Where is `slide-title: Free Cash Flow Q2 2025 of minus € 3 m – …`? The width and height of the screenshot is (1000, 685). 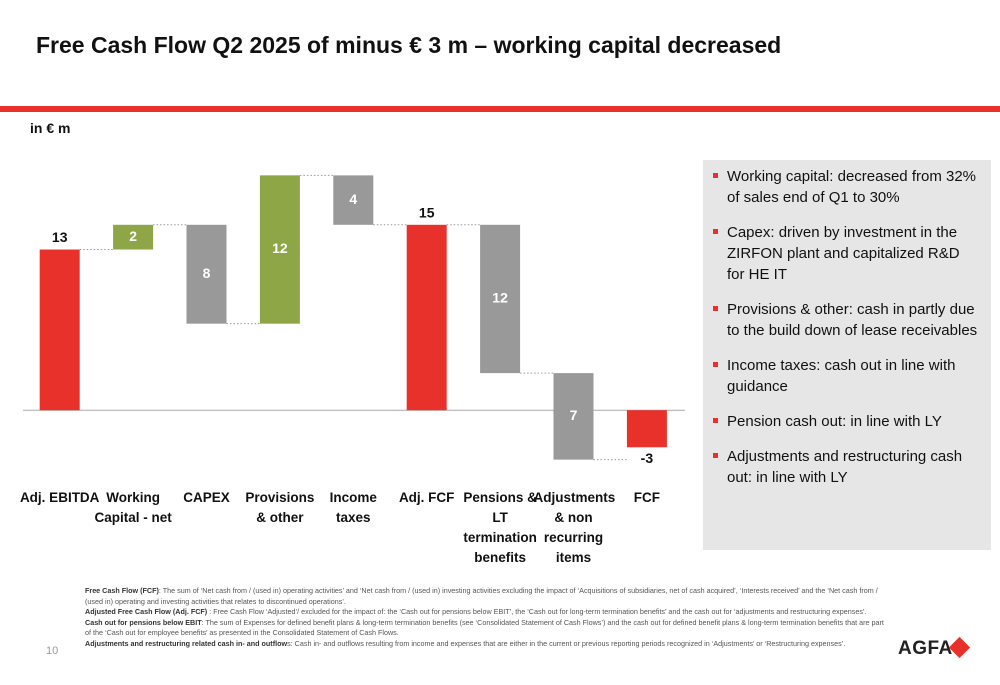 slide-title: Free Cash Flow Q2 2025 of minus € 3 m – … is located at coordinates (409, 45).